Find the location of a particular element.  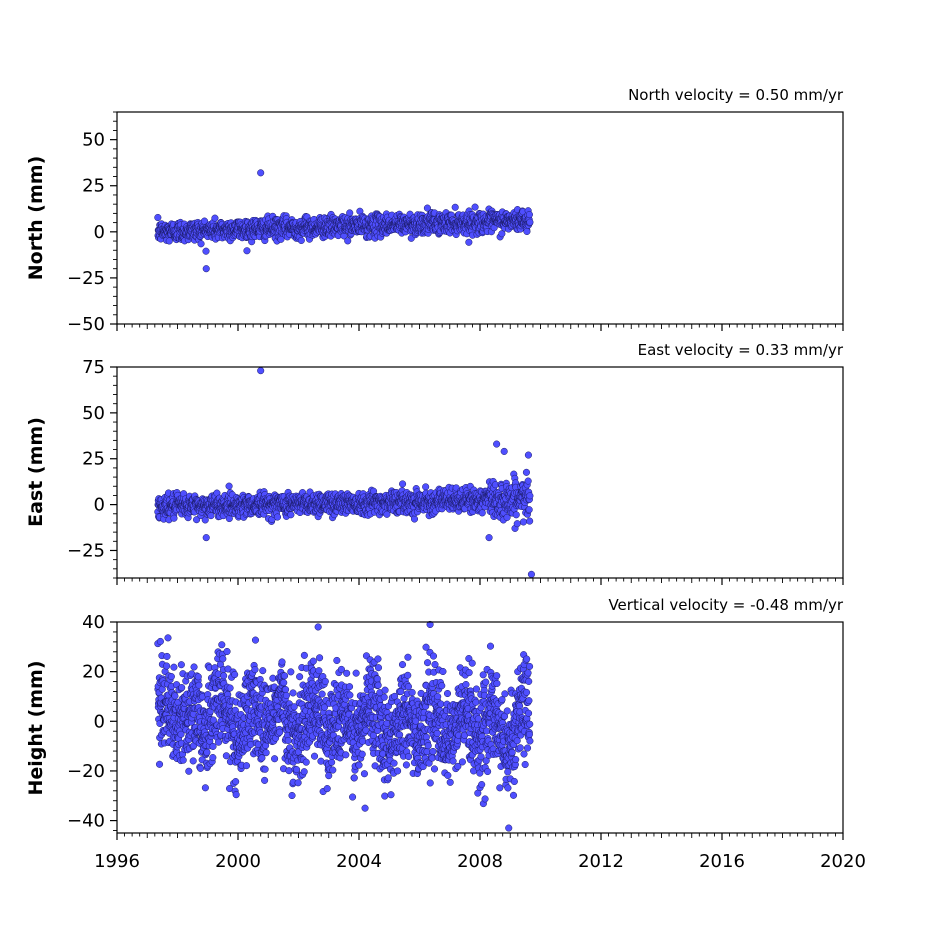

east-y-tick-label: −25 is located at coordinates (86, 550).